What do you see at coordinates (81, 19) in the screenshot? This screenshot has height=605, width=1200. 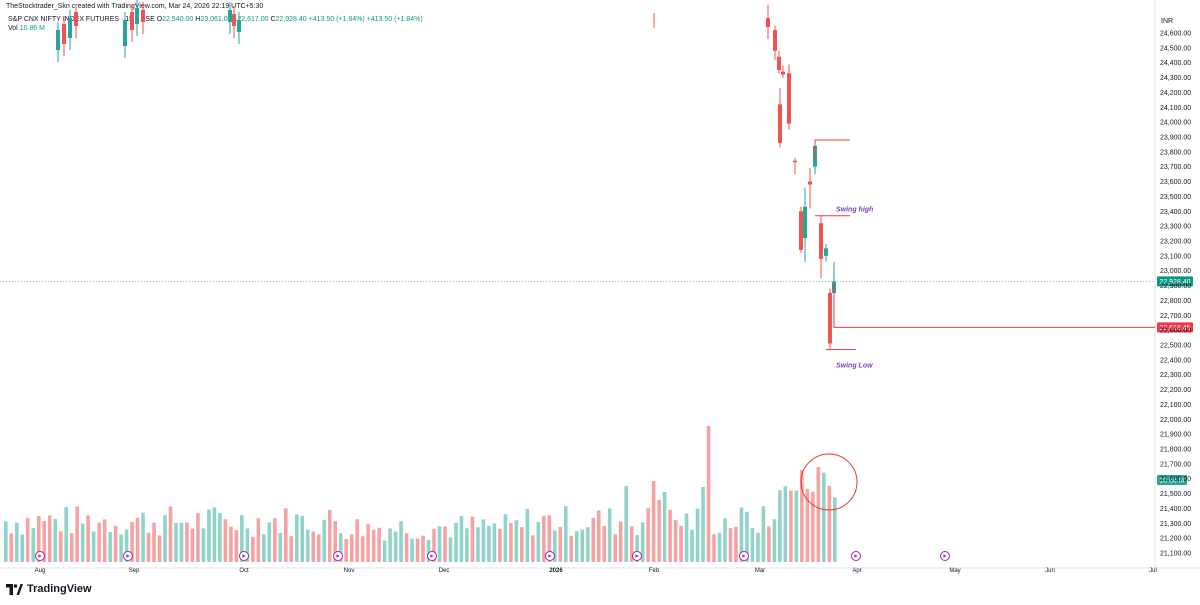 I see `symbol-name: S&P CNX NIFTY INDEX FUTURES · 1D · NSE` at bounding box center [81, 19].